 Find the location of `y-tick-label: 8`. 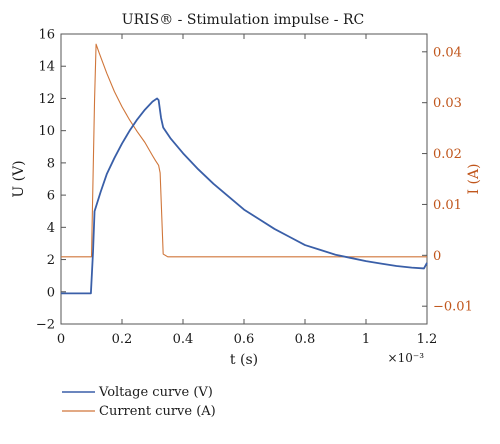

y-tick-label: 8 is located at coordinates (51, 163).